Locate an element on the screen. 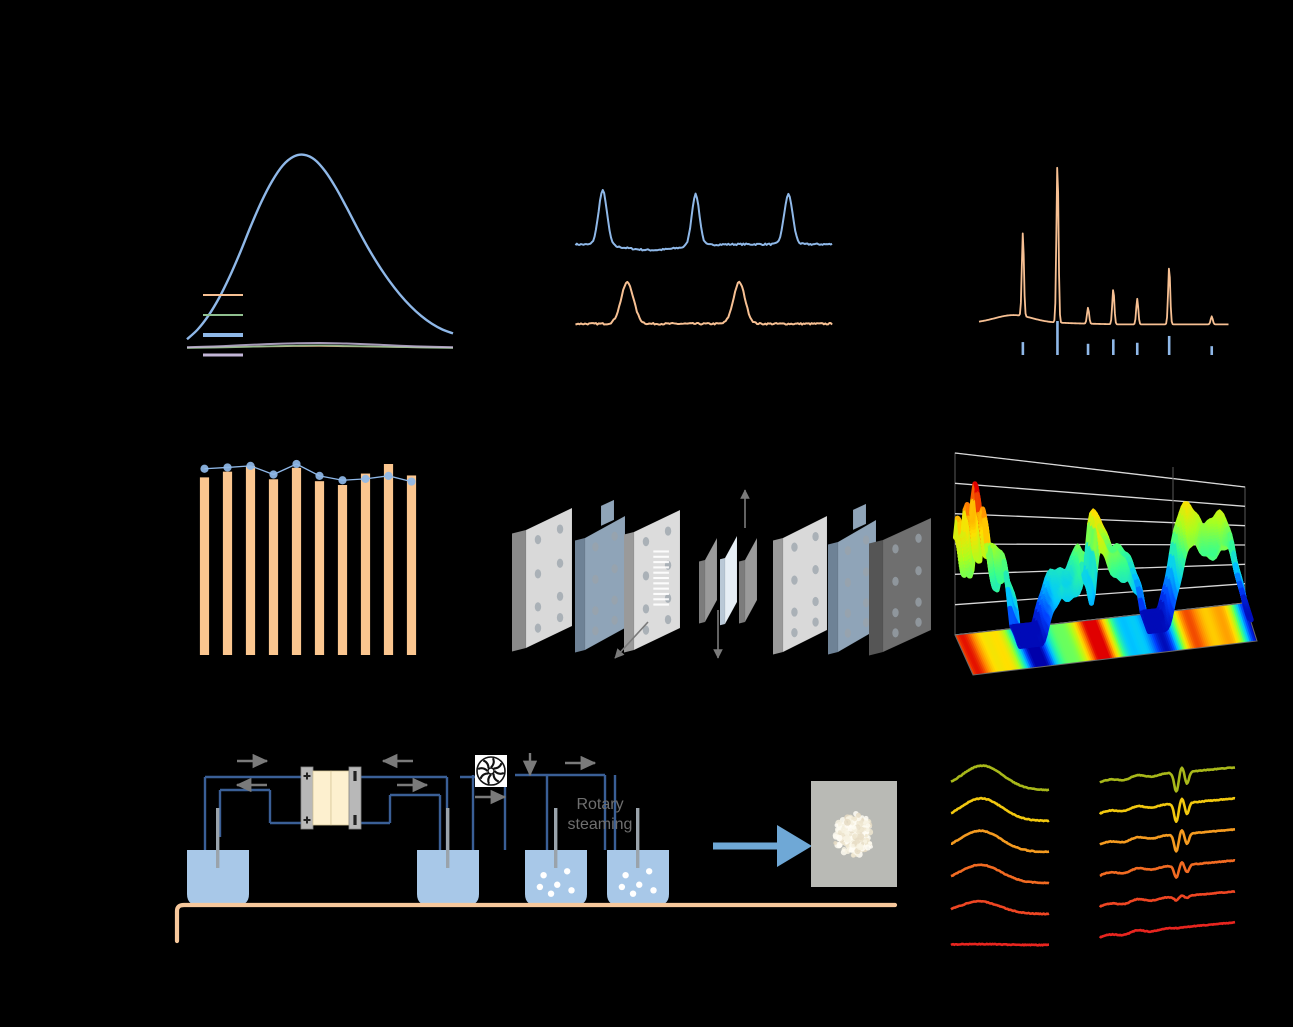 The width and height of the screenshot is (1293, 1027). tank is located at coordinates (218, 857).